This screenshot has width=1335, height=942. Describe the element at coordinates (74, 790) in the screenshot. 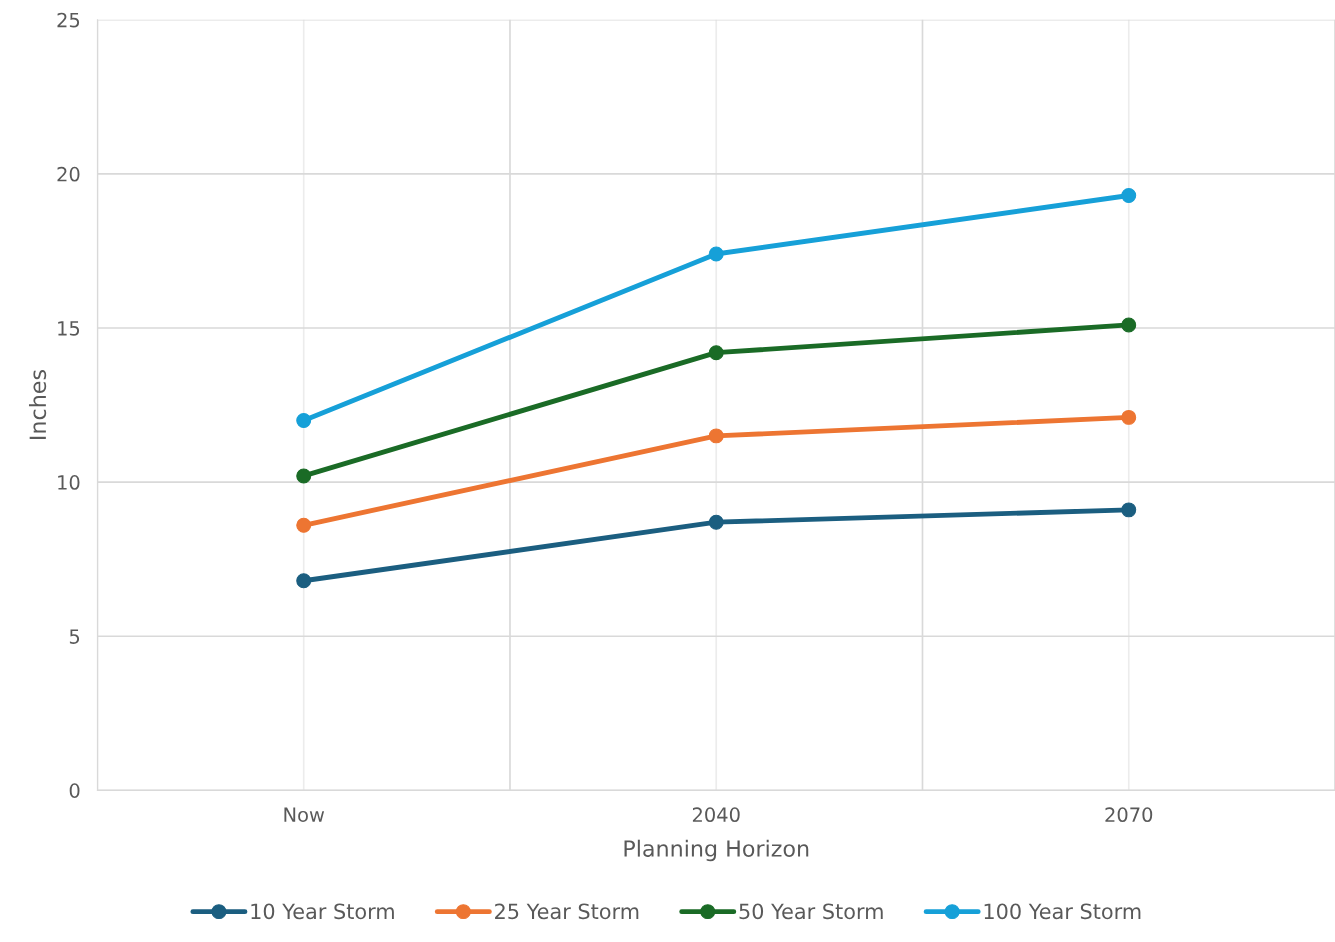

I see `y-tick-label: 0` at that location.